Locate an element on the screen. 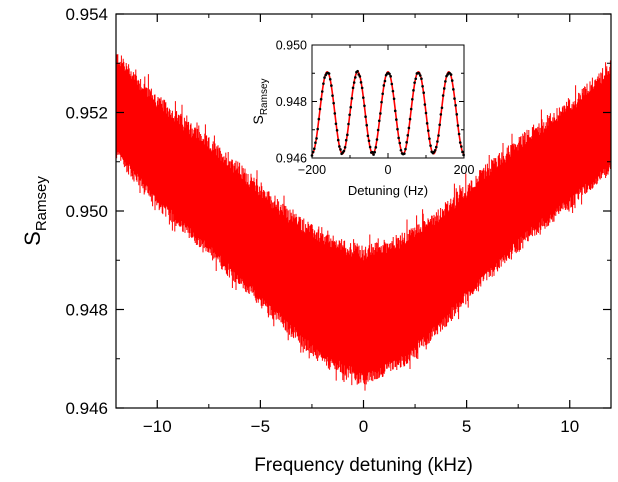 The width and height of the screenshot is (618, 482). y-axis-label-main: S is located at coordinates (32, 238).